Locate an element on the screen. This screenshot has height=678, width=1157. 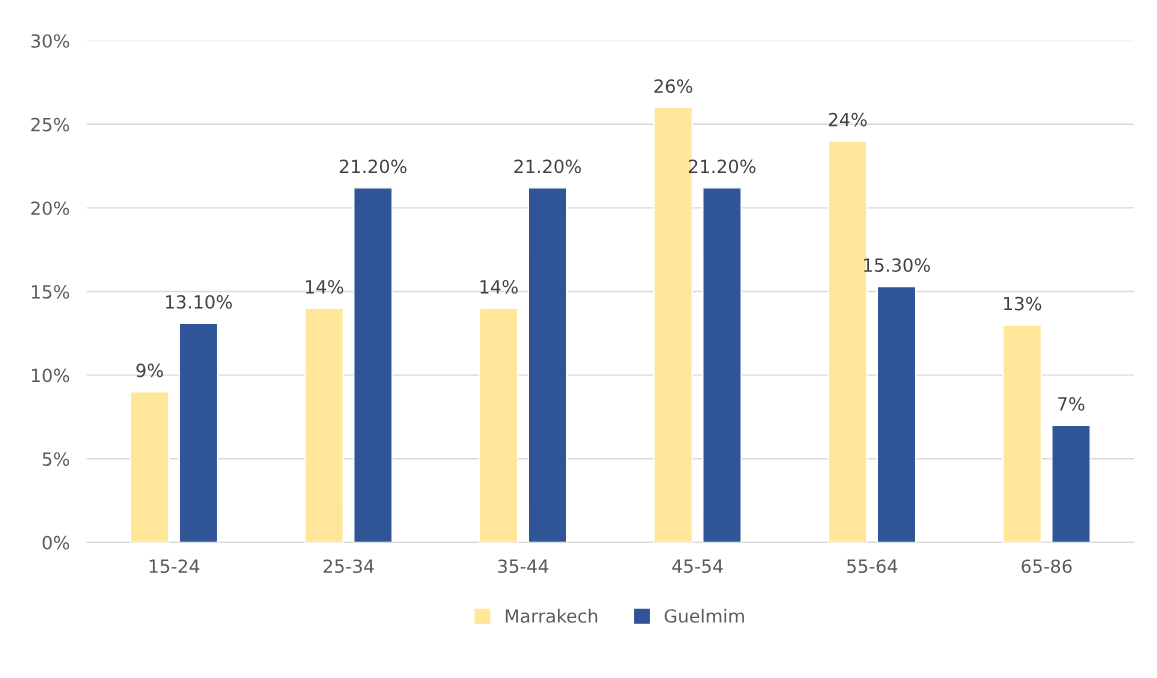
y-tick-label: 10% is located at coordinates (50, 375).